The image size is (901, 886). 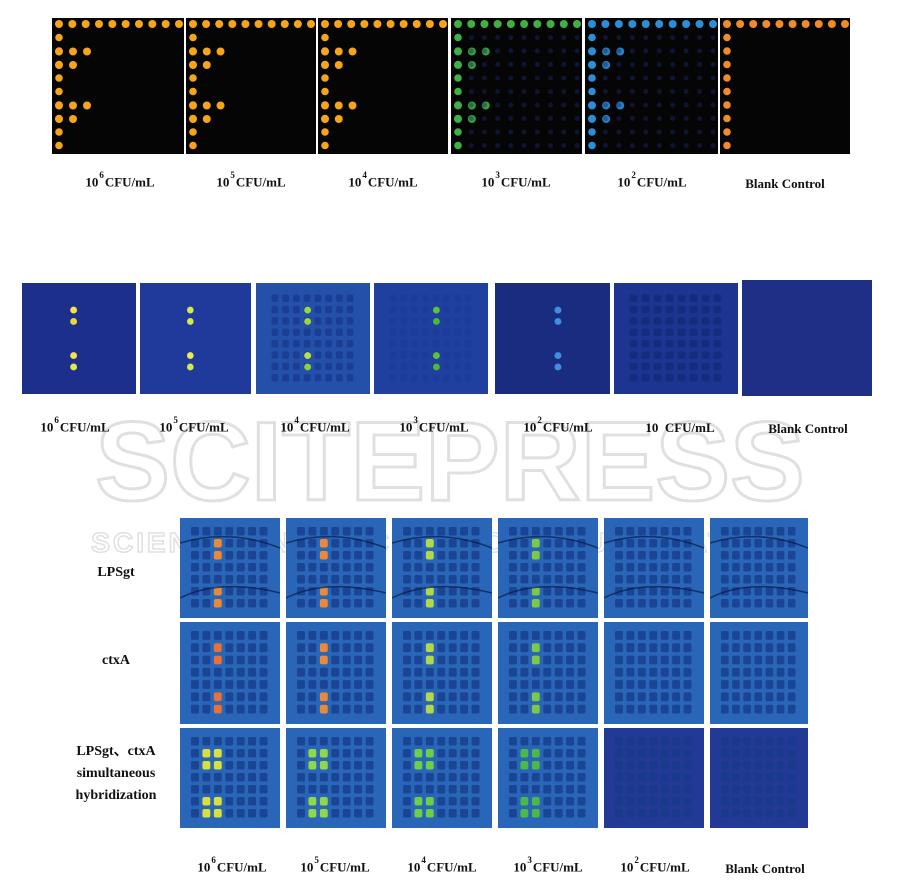 What do you see at coordinates (652, 180) in the screenshot?
I see `label-a5: 102CFU/mL` at bounding box center [652, 180].